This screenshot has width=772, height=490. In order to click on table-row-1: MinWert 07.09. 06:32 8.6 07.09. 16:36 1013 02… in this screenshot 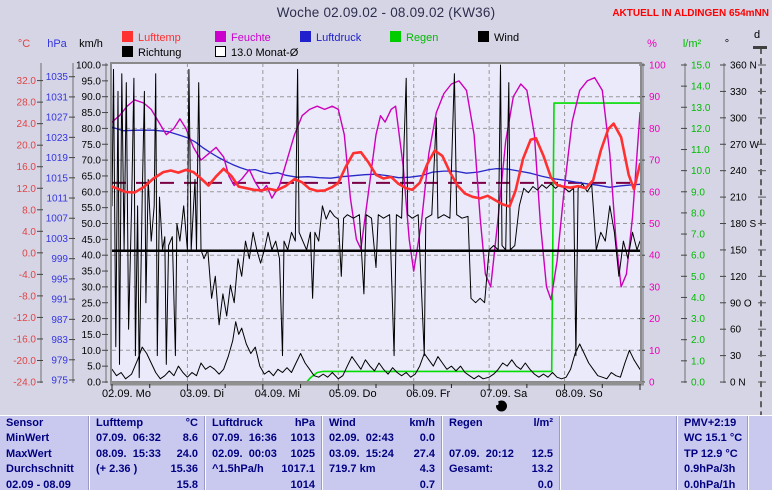, I will do `click(386, 439)`.